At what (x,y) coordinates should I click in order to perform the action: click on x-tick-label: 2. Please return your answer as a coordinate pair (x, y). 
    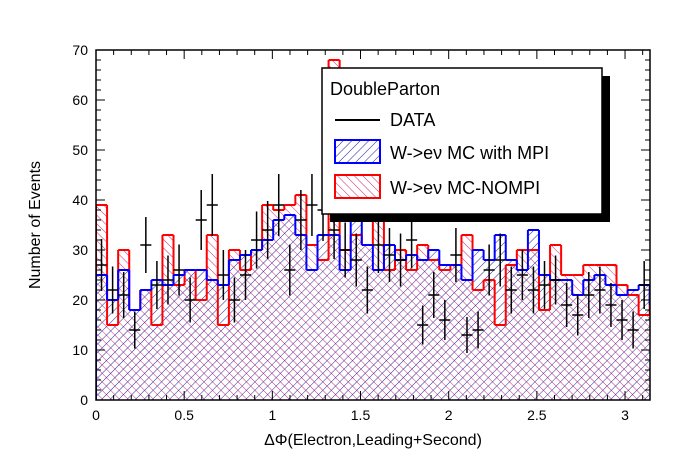
    Looking at the image, I should click on (449, 415).